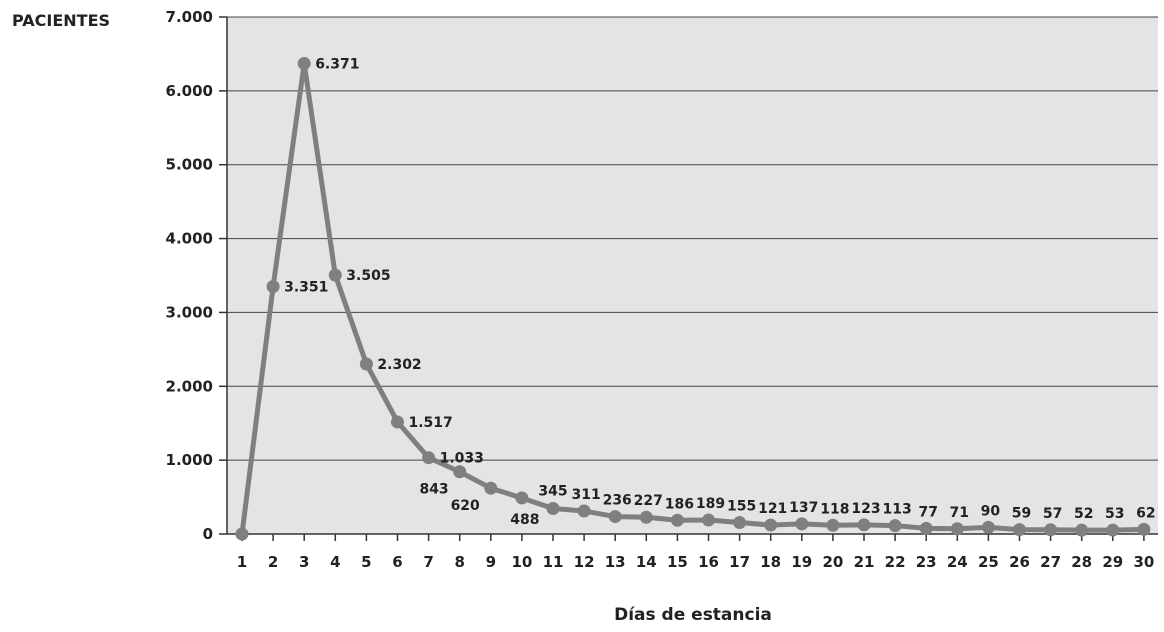  What do you see at coordinates (428, 562) in the screenshot?
I see `x-tick-label: 7` at bounding box center [428, 562].